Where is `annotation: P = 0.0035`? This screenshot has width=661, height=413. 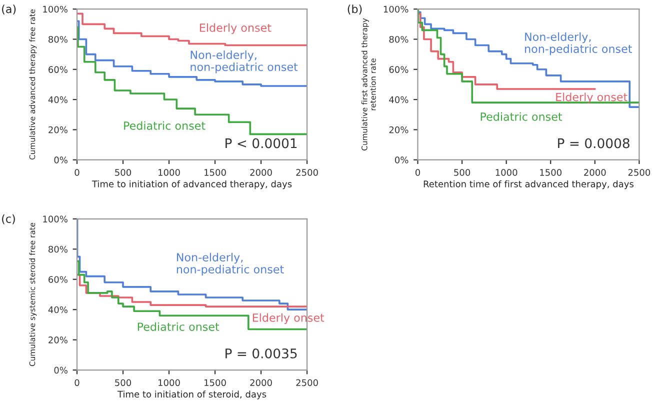
annotation: P = 0.0035 is located at coordinates (261, 353).